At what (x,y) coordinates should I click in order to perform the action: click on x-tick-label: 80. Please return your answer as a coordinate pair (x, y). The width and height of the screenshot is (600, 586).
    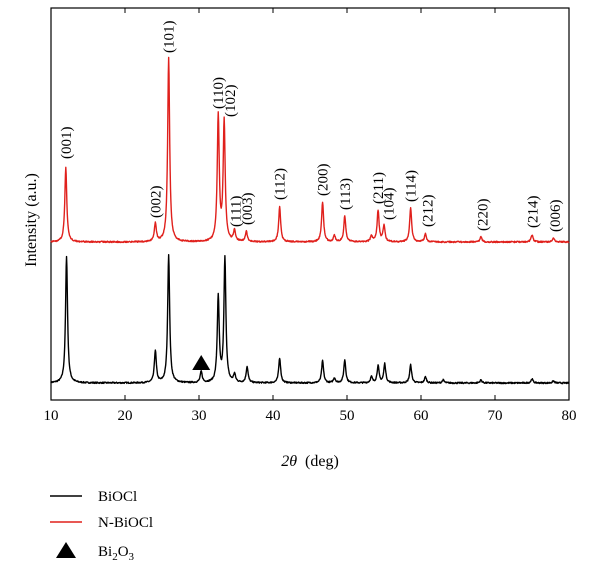
    Looking at the image, I should click on (569, 416).